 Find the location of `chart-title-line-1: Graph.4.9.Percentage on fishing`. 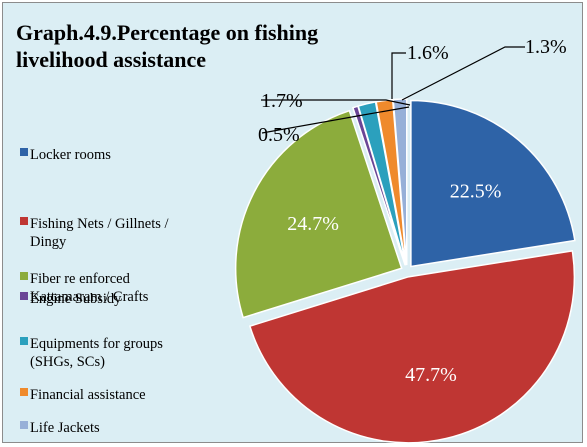

chart-title-line-1: Graph.4.9.Percentage on fishing is located at coordinates (167, 32).